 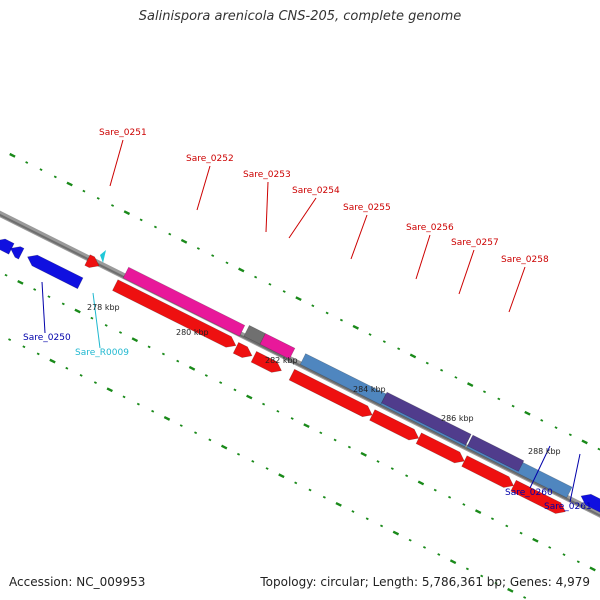 I want to click on scale-label: 282 kbp, so click(x=281, y=360).